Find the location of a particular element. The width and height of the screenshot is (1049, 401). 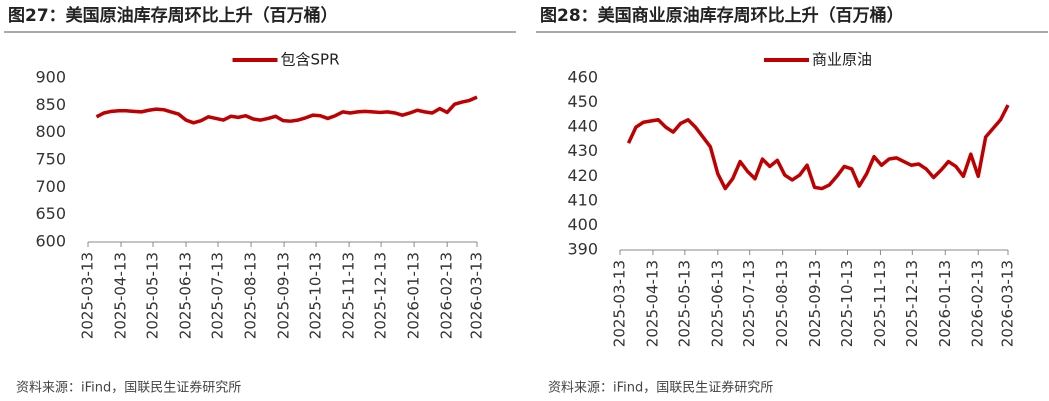

y-tick-label: 850 is located at coordinates (50, 104).